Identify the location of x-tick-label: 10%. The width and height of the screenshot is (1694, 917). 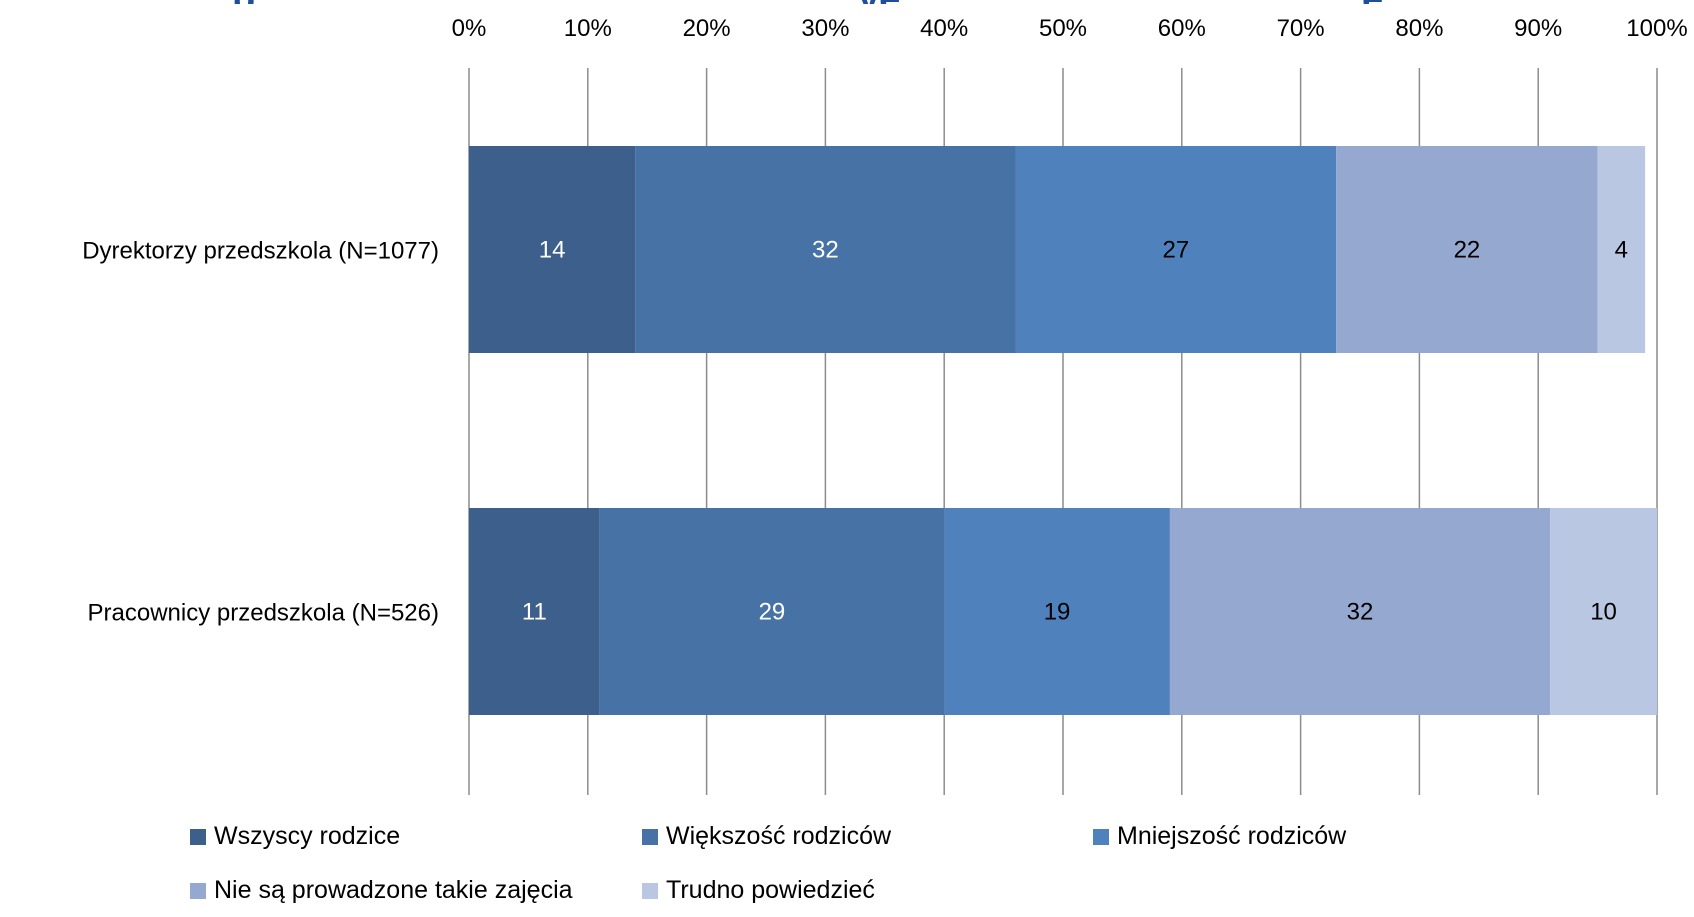
(588, 28).